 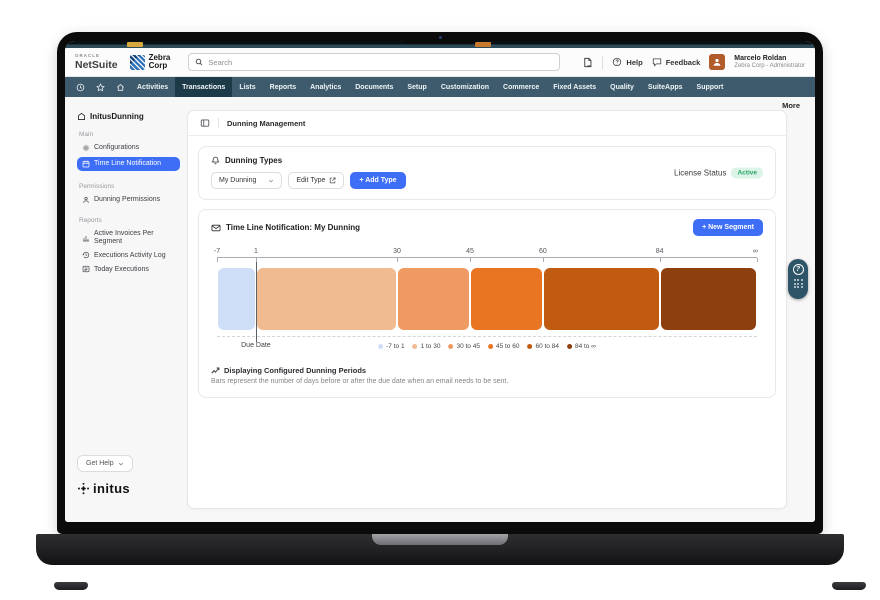 I want to click on sidebar-item-executions-activity-log: Executions Activity Log, so click(x=130, y=255).